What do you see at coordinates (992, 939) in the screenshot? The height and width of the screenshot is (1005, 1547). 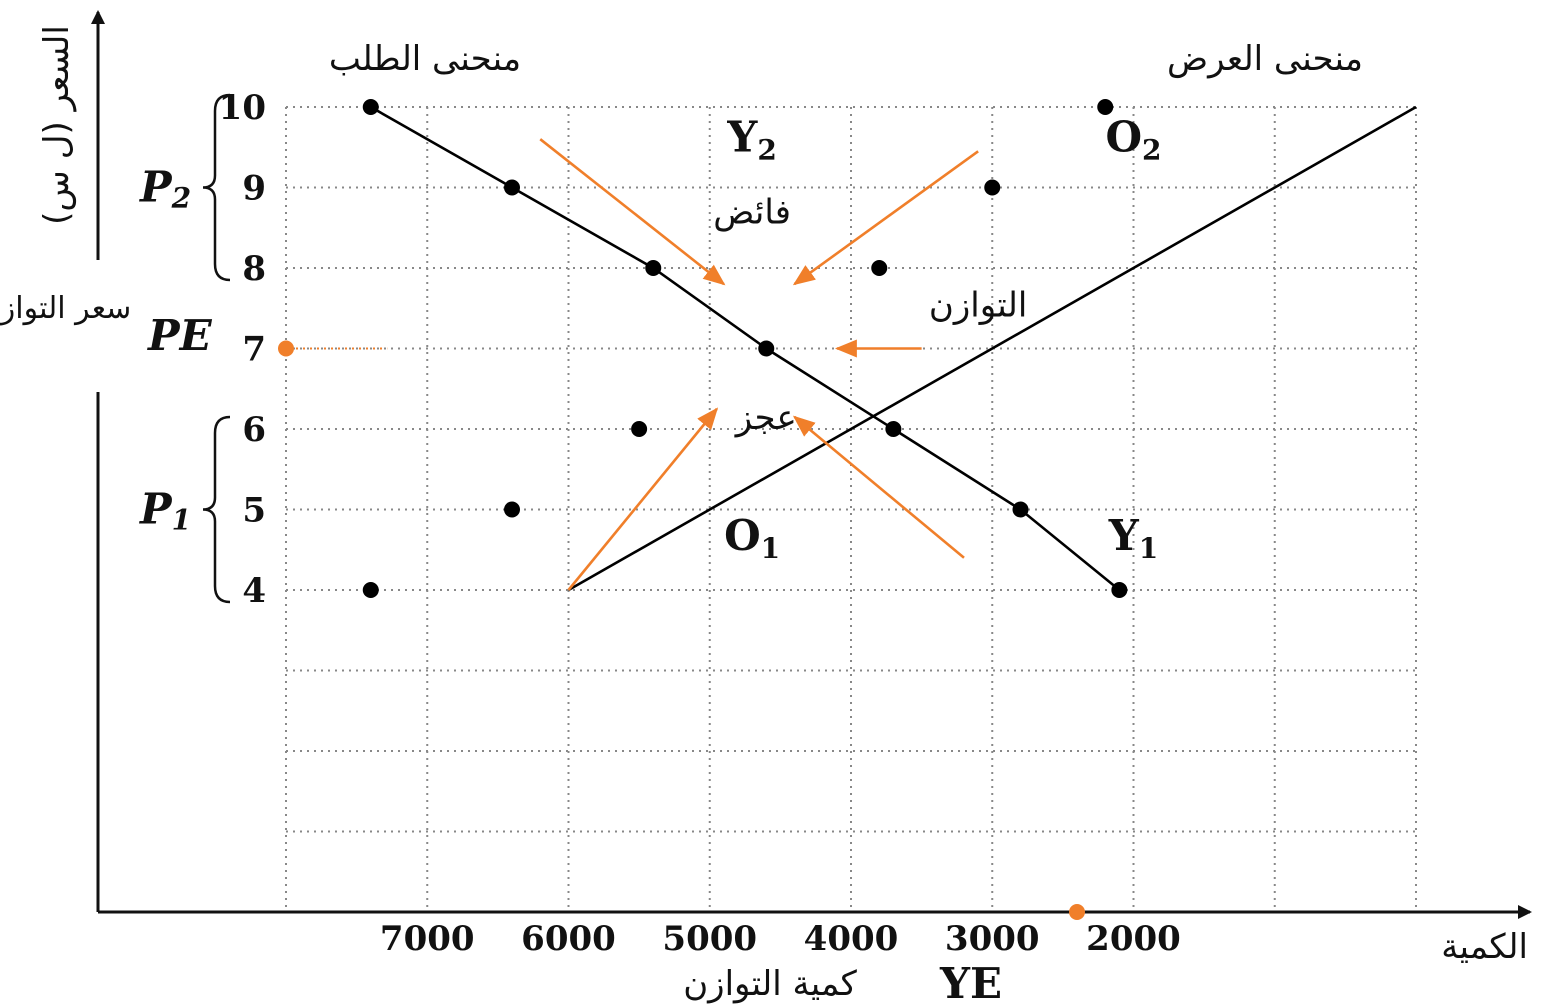 I see `x-tick-label: 3000` at bounding box center [992, 939].